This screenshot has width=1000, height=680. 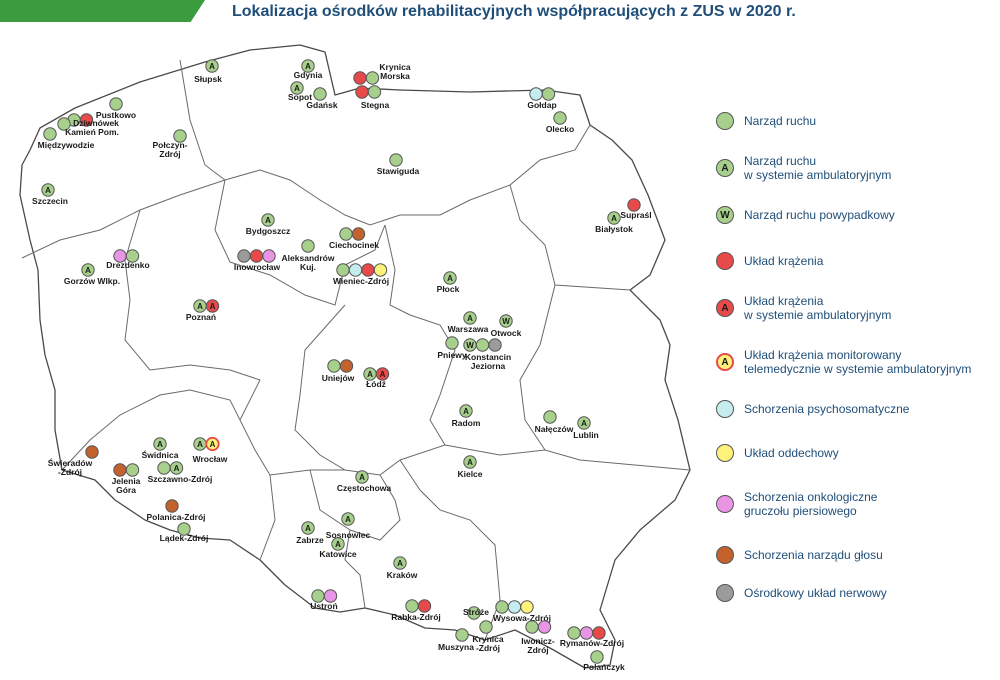 I want to click on city-polańczyk: Polańczyk, so click(x=604, y=661).